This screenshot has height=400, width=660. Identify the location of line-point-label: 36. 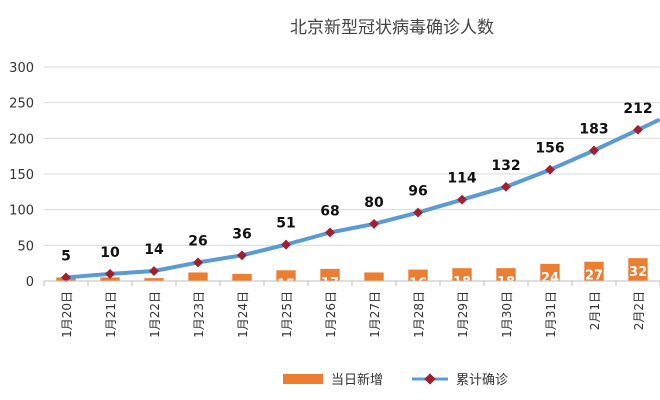
(241, 234).